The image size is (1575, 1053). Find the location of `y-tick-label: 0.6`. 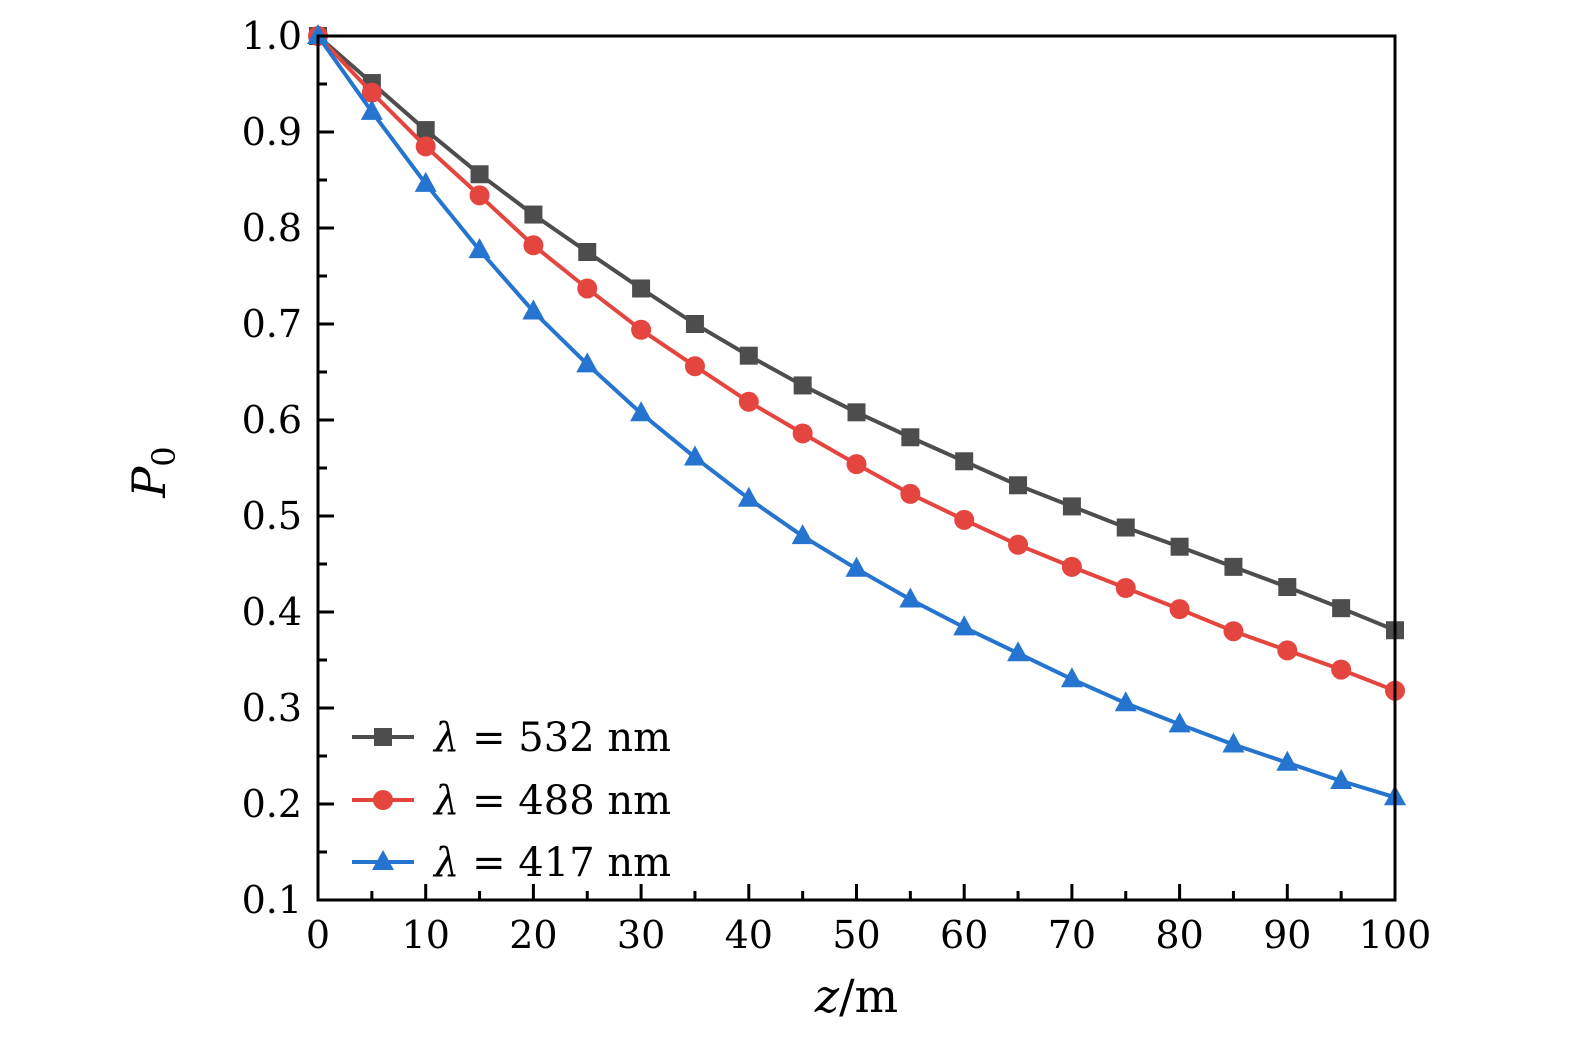

y-tick-label: 0.6 is located at coordinates (272, 420).